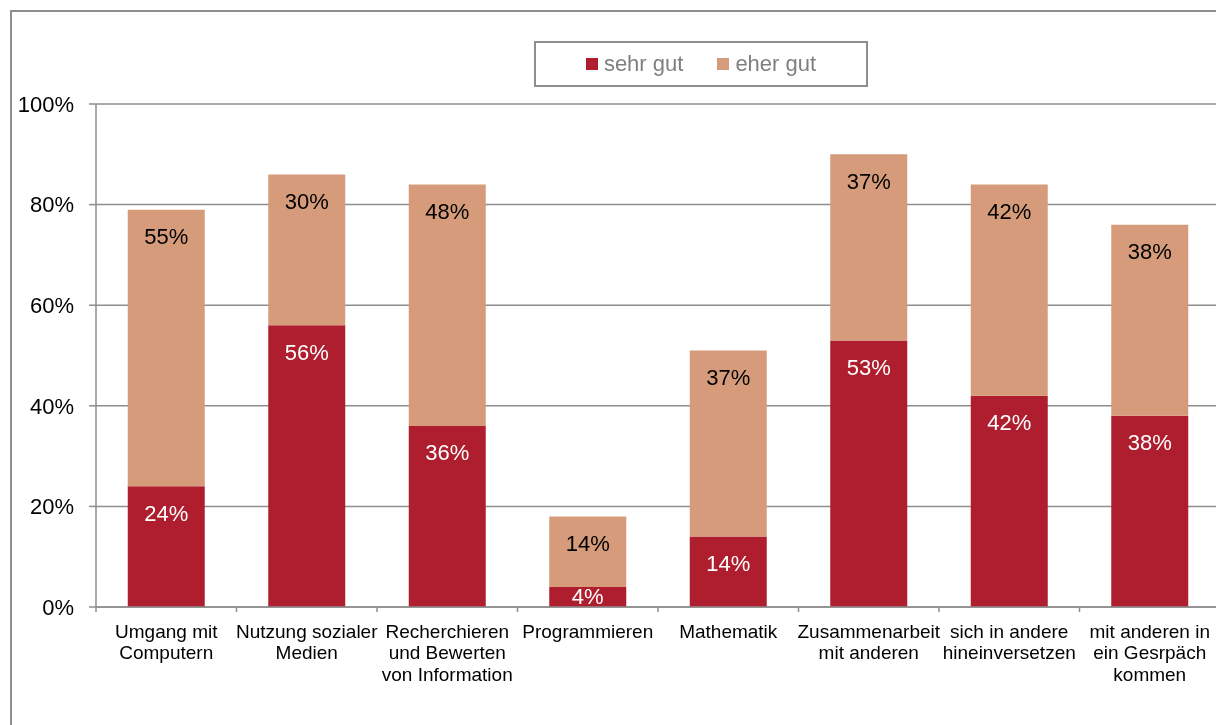  What do you see at coordinates (1009, 641) in the screenshot?
I see `x-tick-label: sich in andere hineinversetzen` at bounding box center [1009, 641].